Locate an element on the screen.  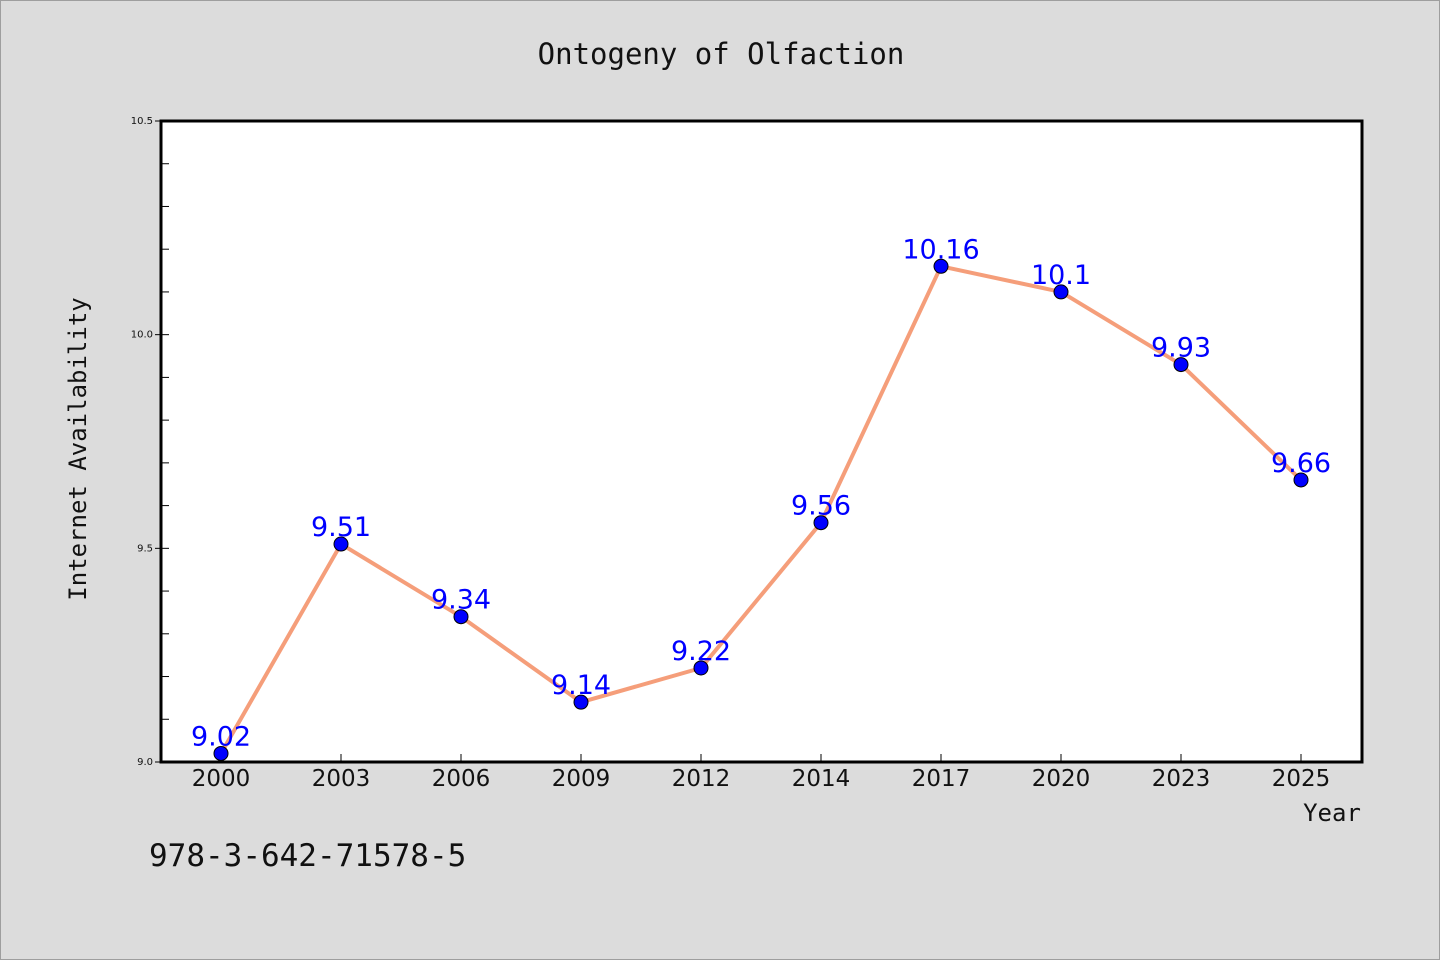
data-label: 9.02 is located at coordinates (221, 736).